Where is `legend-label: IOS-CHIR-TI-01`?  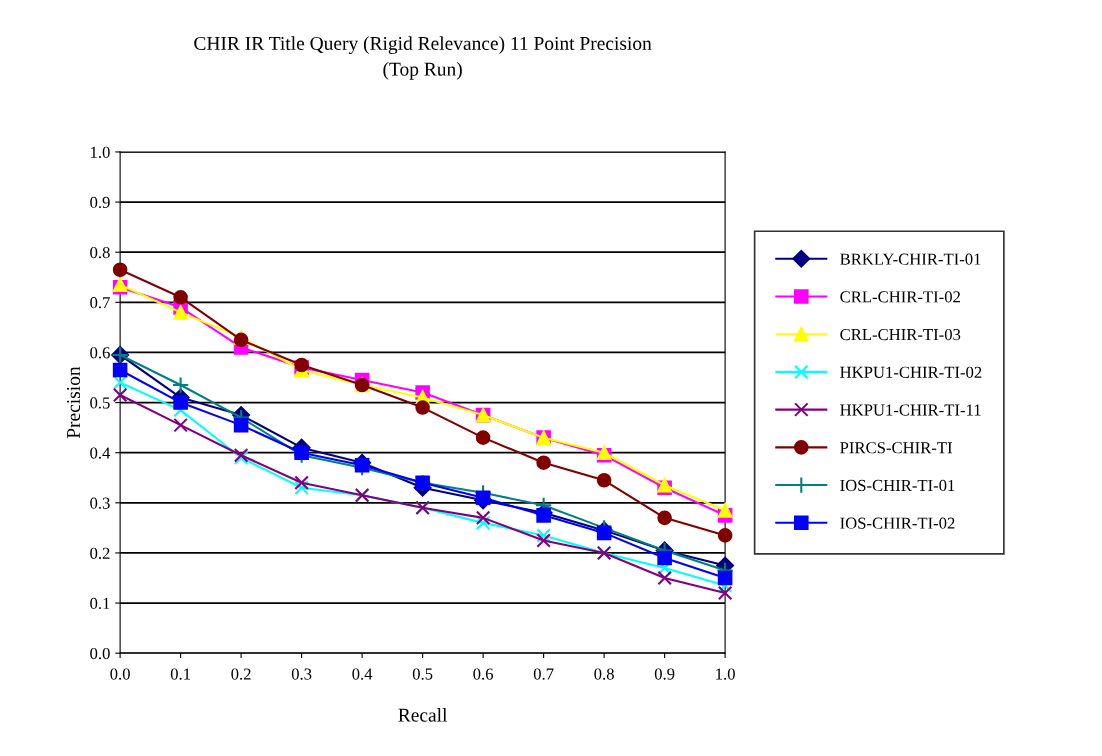
legend-label: IOS-CHIR-TI-01 is located at coordinates (897, 485).